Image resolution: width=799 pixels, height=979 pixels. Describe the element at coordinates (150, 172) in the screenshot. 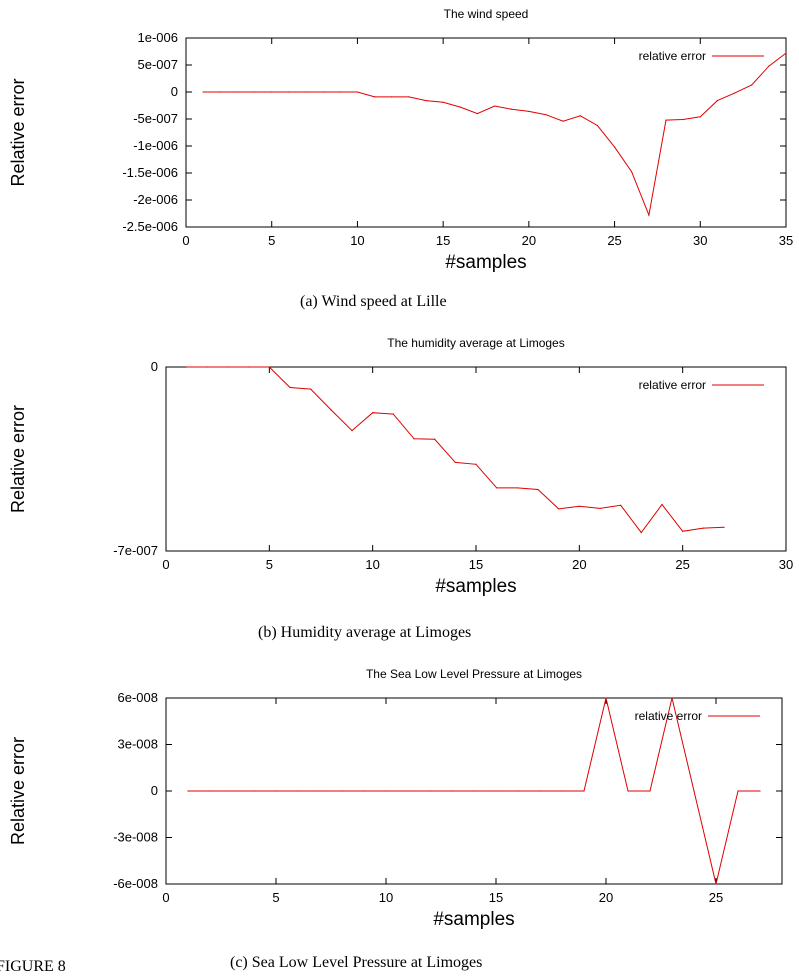

I see `y-tick-label: -1.5e-006` at that location.